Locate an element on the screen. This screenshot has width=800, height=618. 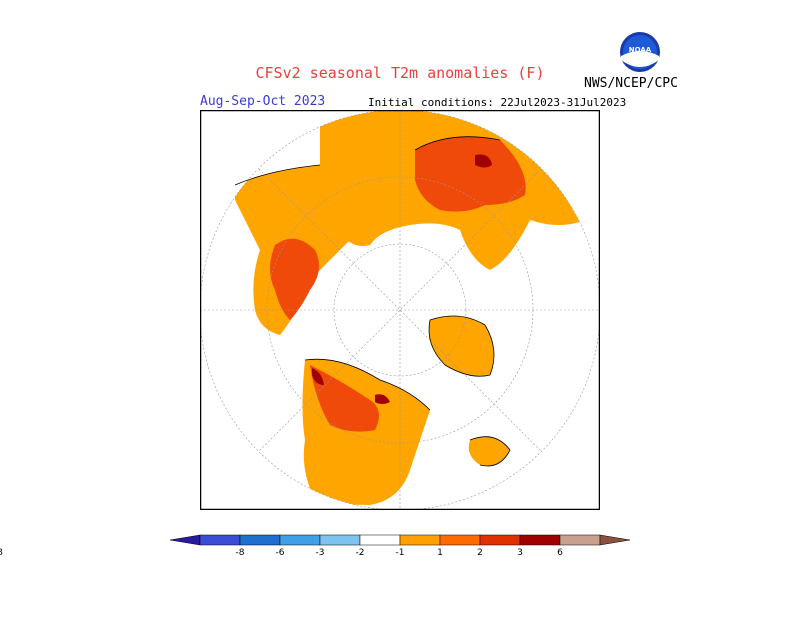
svg-text: NOAA is located at coordinates (640, 50).